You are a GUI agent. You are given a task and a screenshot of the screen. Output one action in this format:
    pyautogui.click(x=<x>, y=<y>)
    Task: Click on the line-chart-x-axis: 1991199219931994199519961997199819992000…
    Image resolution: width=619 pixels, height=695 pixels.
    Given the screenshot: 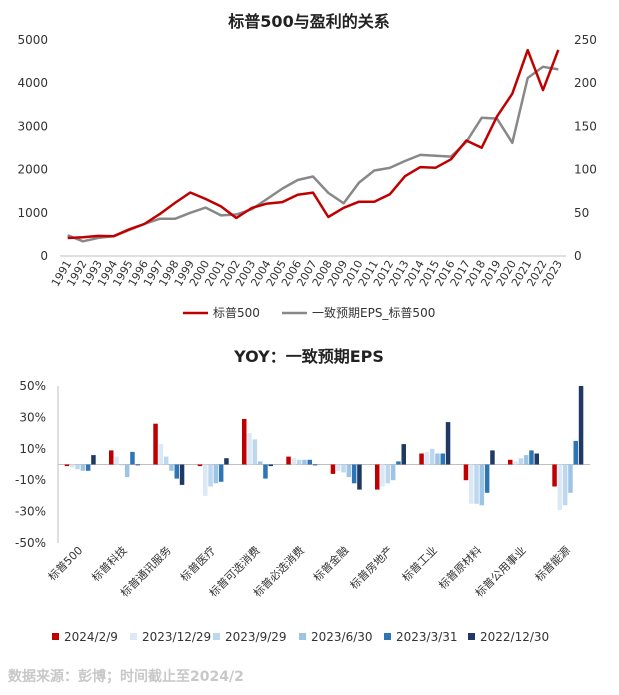 What is the action you would take?
    pyautogui.click(x=307, y=273)
    